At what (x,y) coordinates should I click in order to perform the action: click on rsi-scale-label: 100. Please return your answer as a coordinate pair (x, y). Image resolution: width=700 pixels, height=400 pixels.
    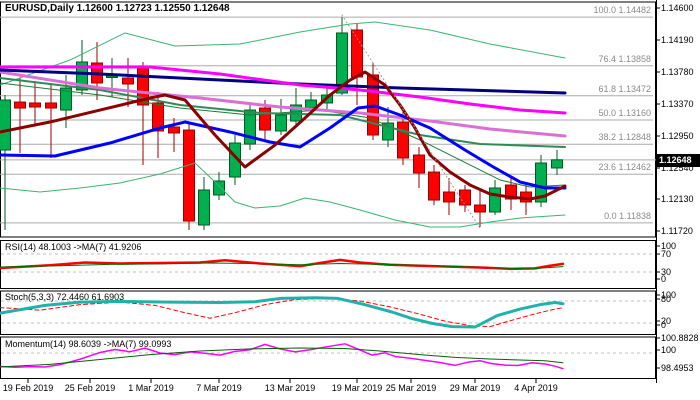
    Looking at the image, I should click on (669, 246).